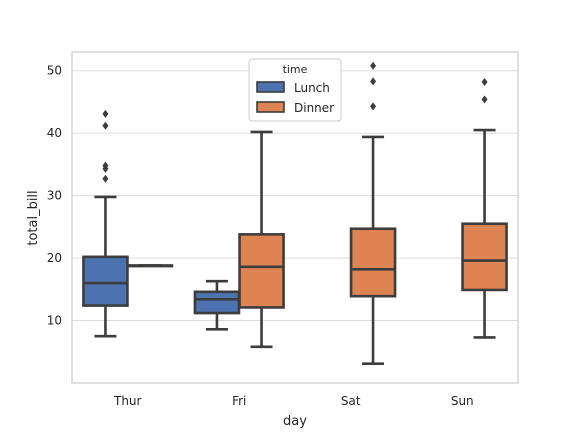 The width and height of the screenshot is (576, 432). I want to click on y-tick-label: 30, so click(54, 196).